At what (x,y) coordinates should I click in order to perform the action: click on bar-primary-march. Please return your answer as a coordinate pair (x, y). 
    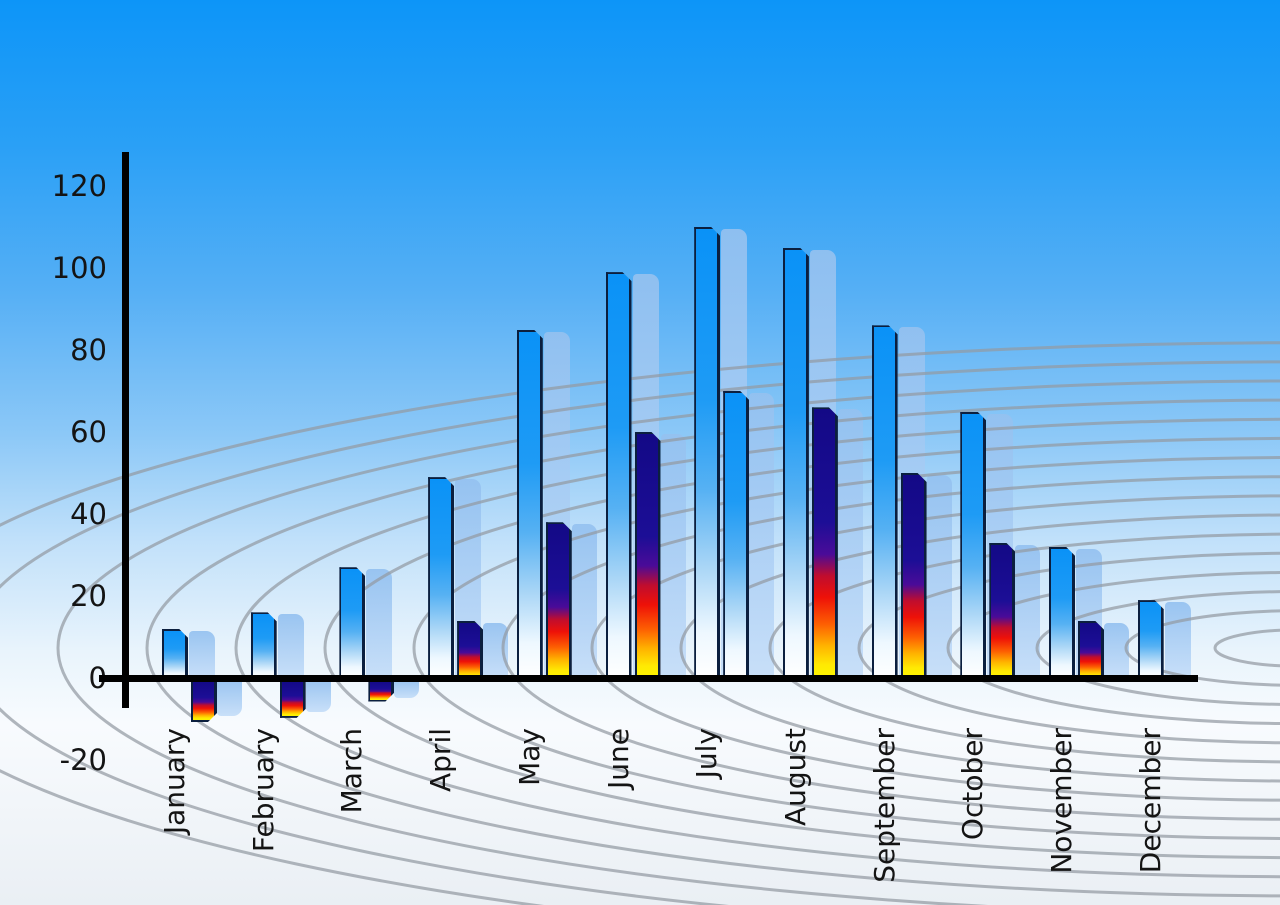
    Looking at the image, I should click on (352, 622).